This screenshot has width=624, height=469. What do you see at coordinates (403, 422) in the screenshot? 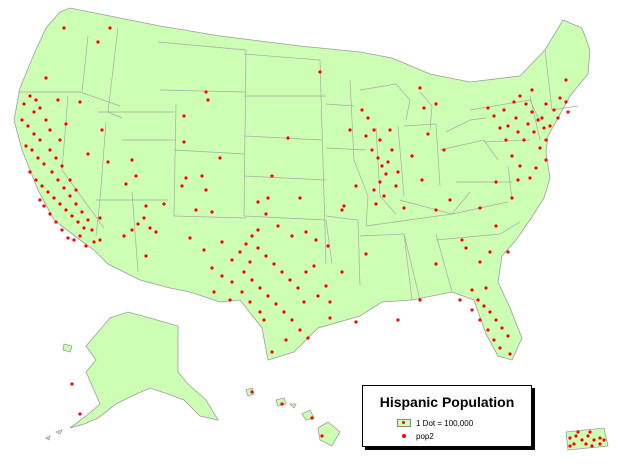
I see `legend-swatch-dot` at bounding box center [403, 422].